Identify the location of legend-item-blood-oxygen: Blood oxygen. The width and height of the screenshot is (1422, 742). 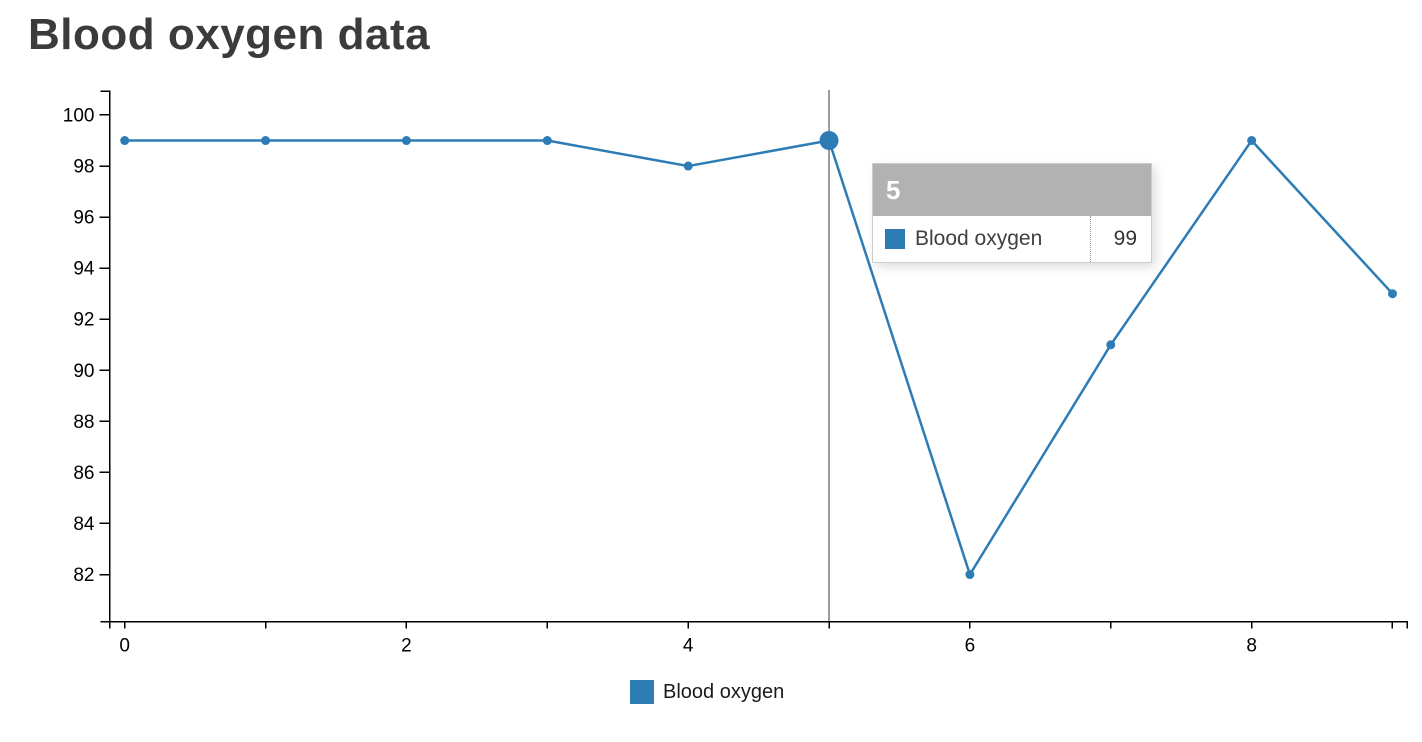
(707, 692).